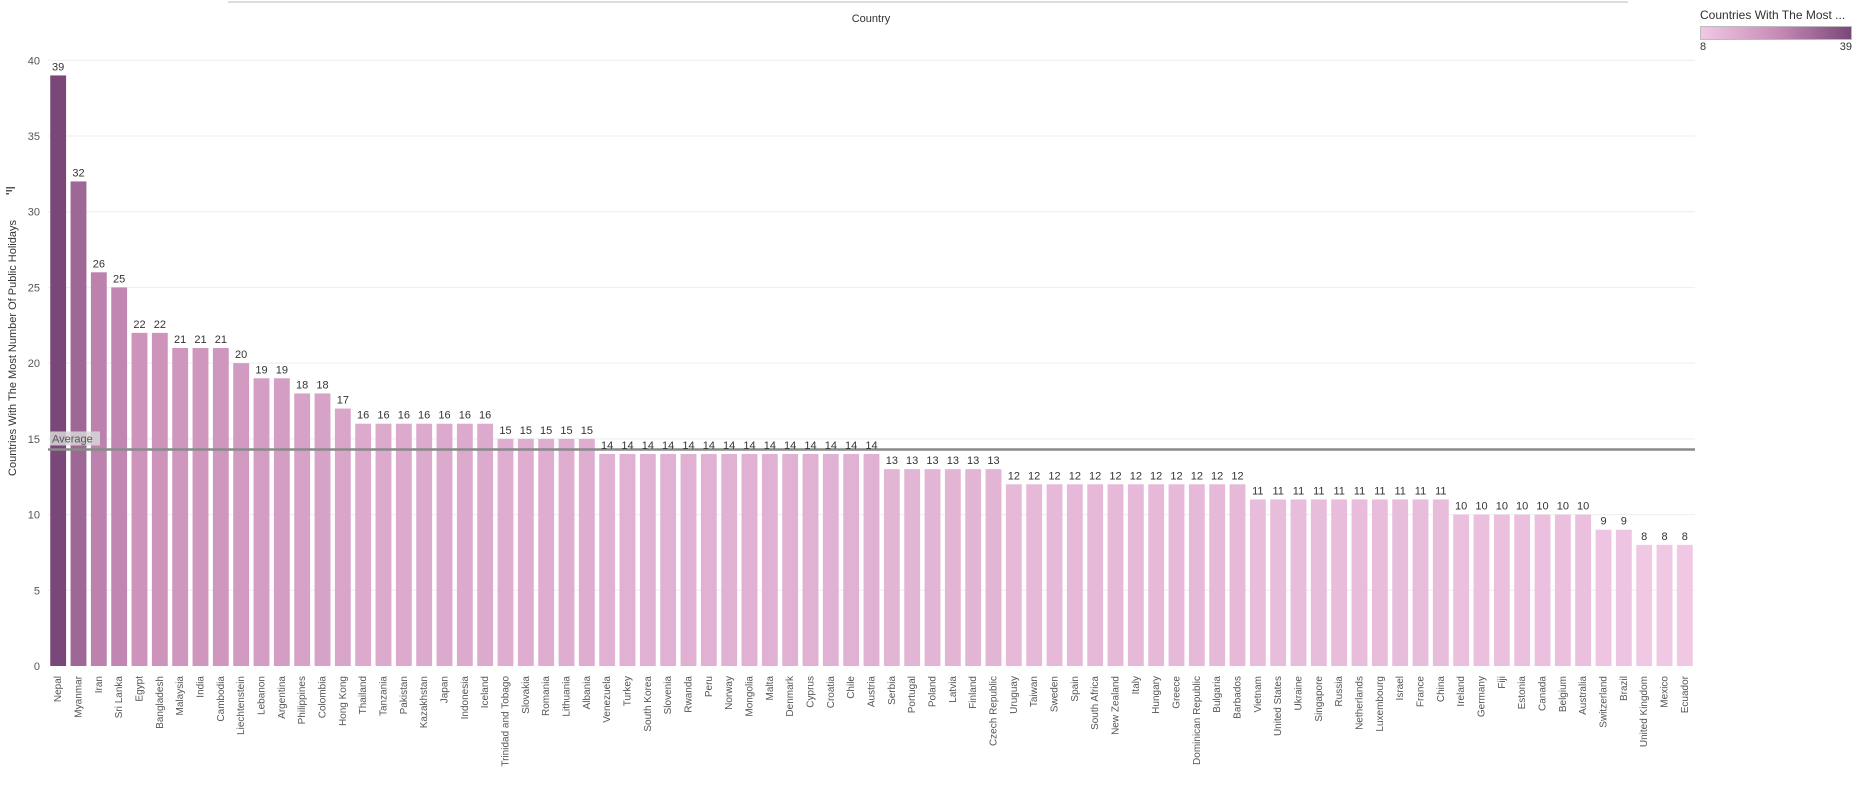 The height and width of the screenshot is (791, 1863). Describe the element at coordinates (1400, 688) in the screenshot. I see `x-tick-label: Israel` at that location.